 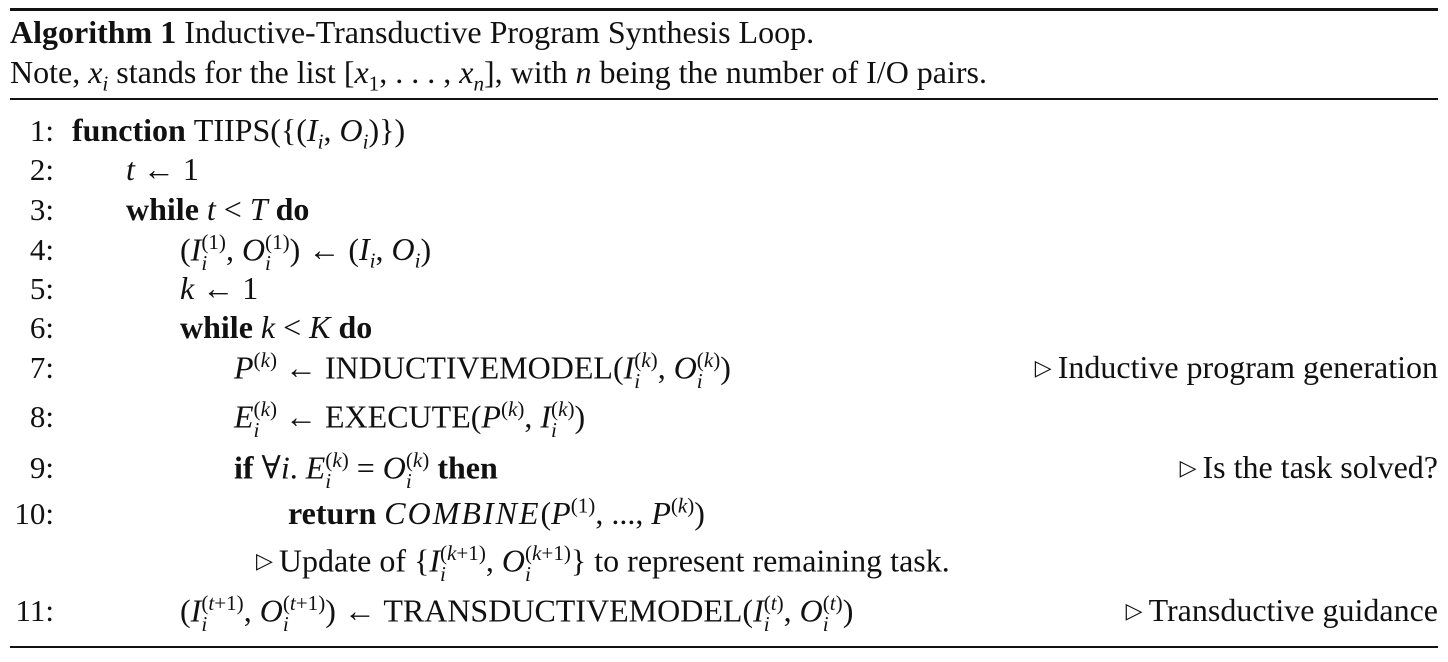 I want to click on keyword-return: return, so click(x=332, y=513).